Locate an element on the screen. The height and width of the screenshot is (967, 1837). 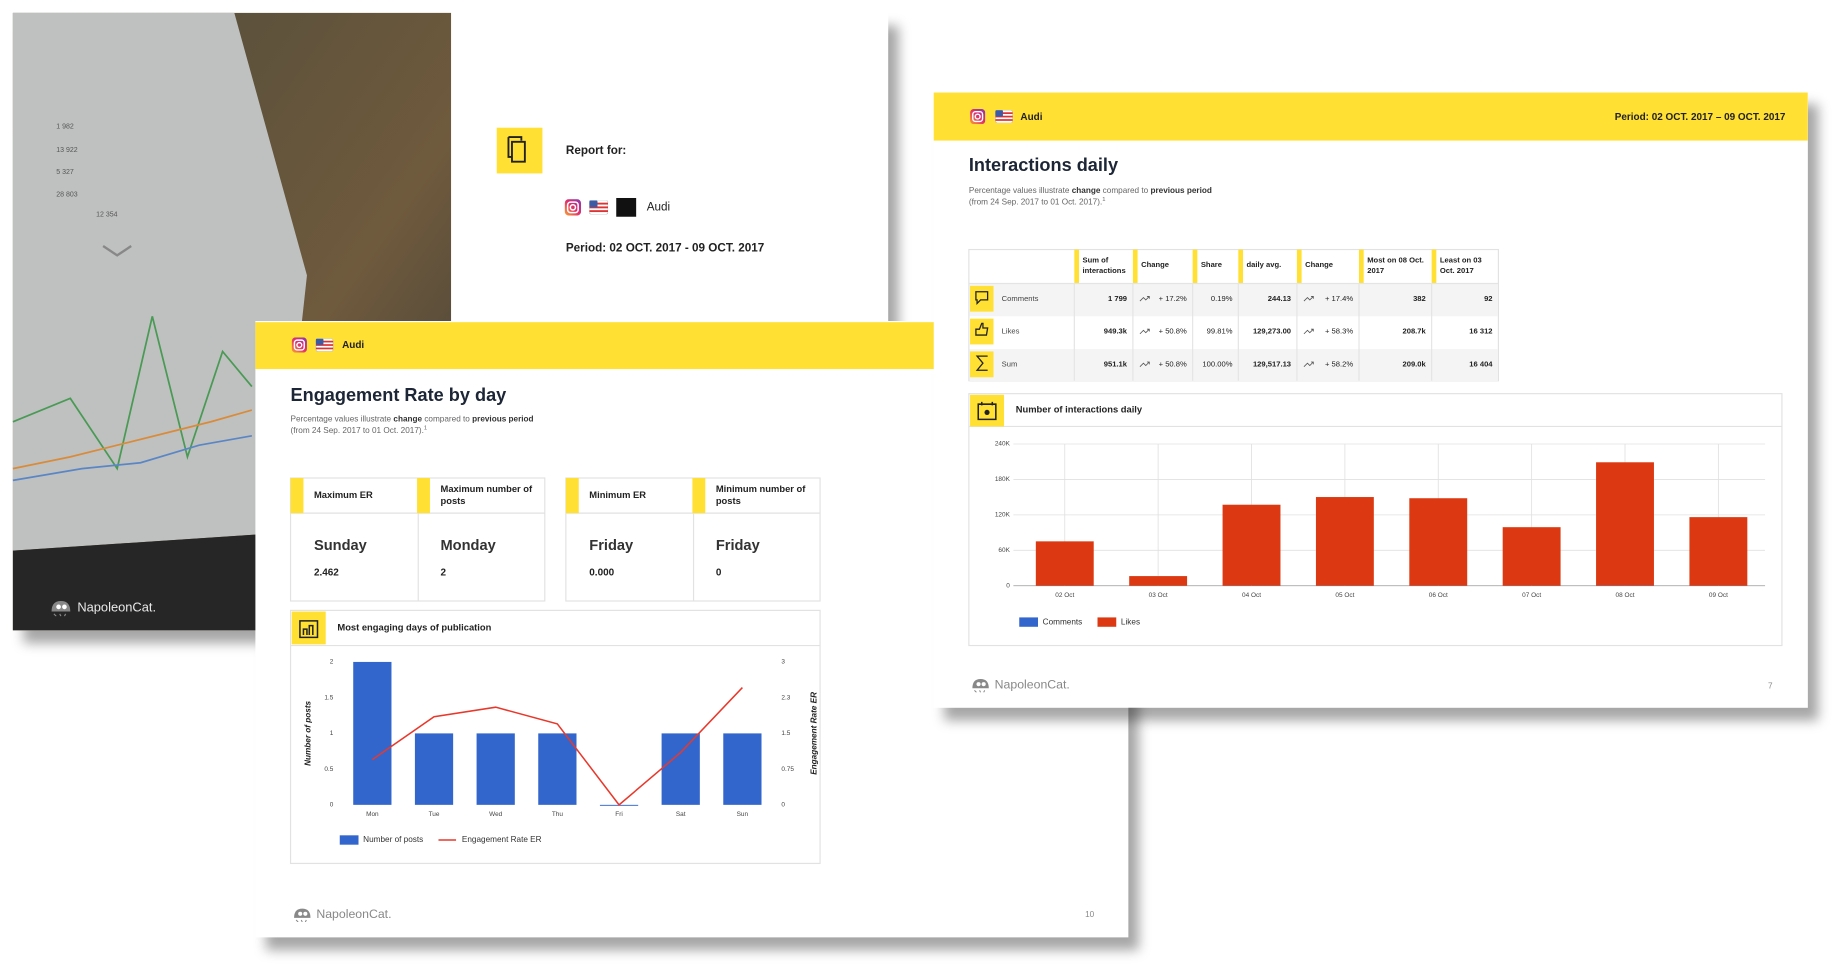
y-tick-label: 2 is located at coordinates (332, 662).